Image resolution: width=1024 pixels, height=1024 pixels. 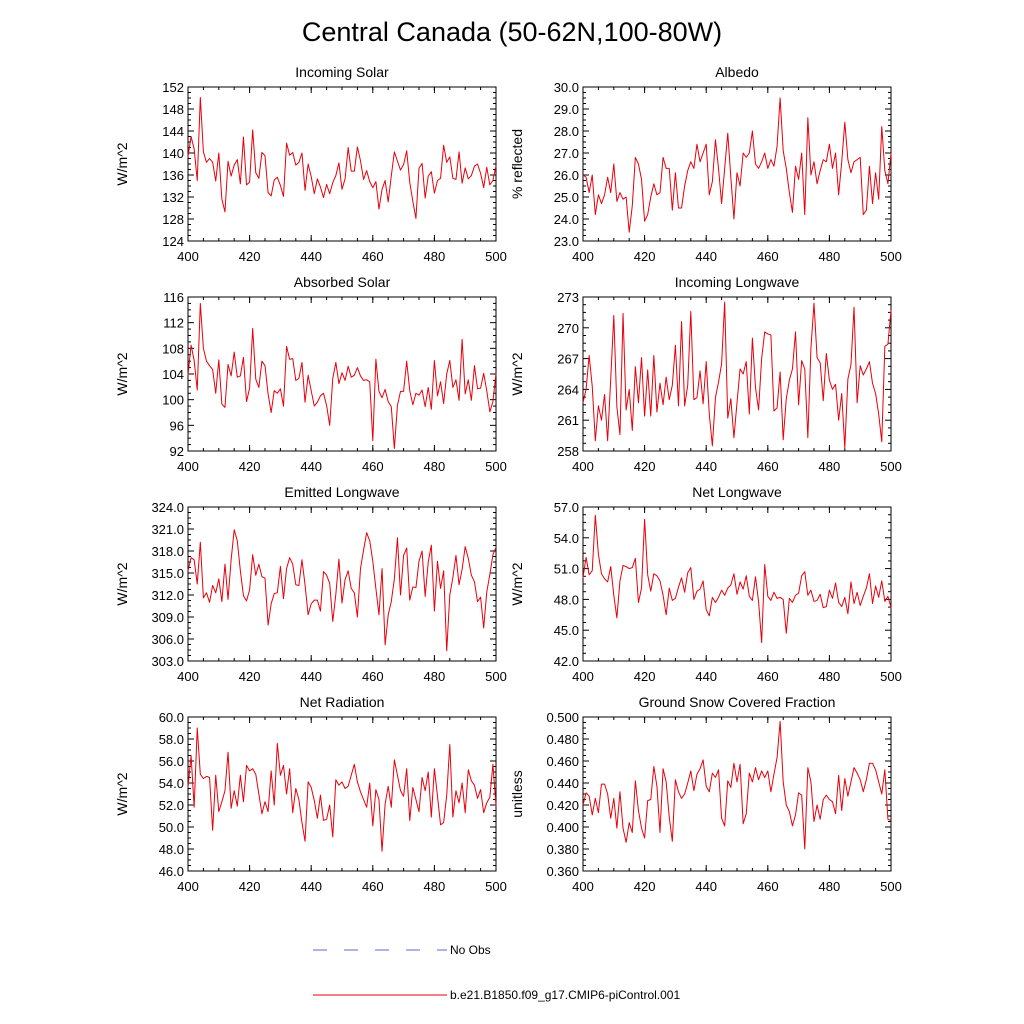 I want to click on y-tick-label: 315.0, so click(x=167, y=573).